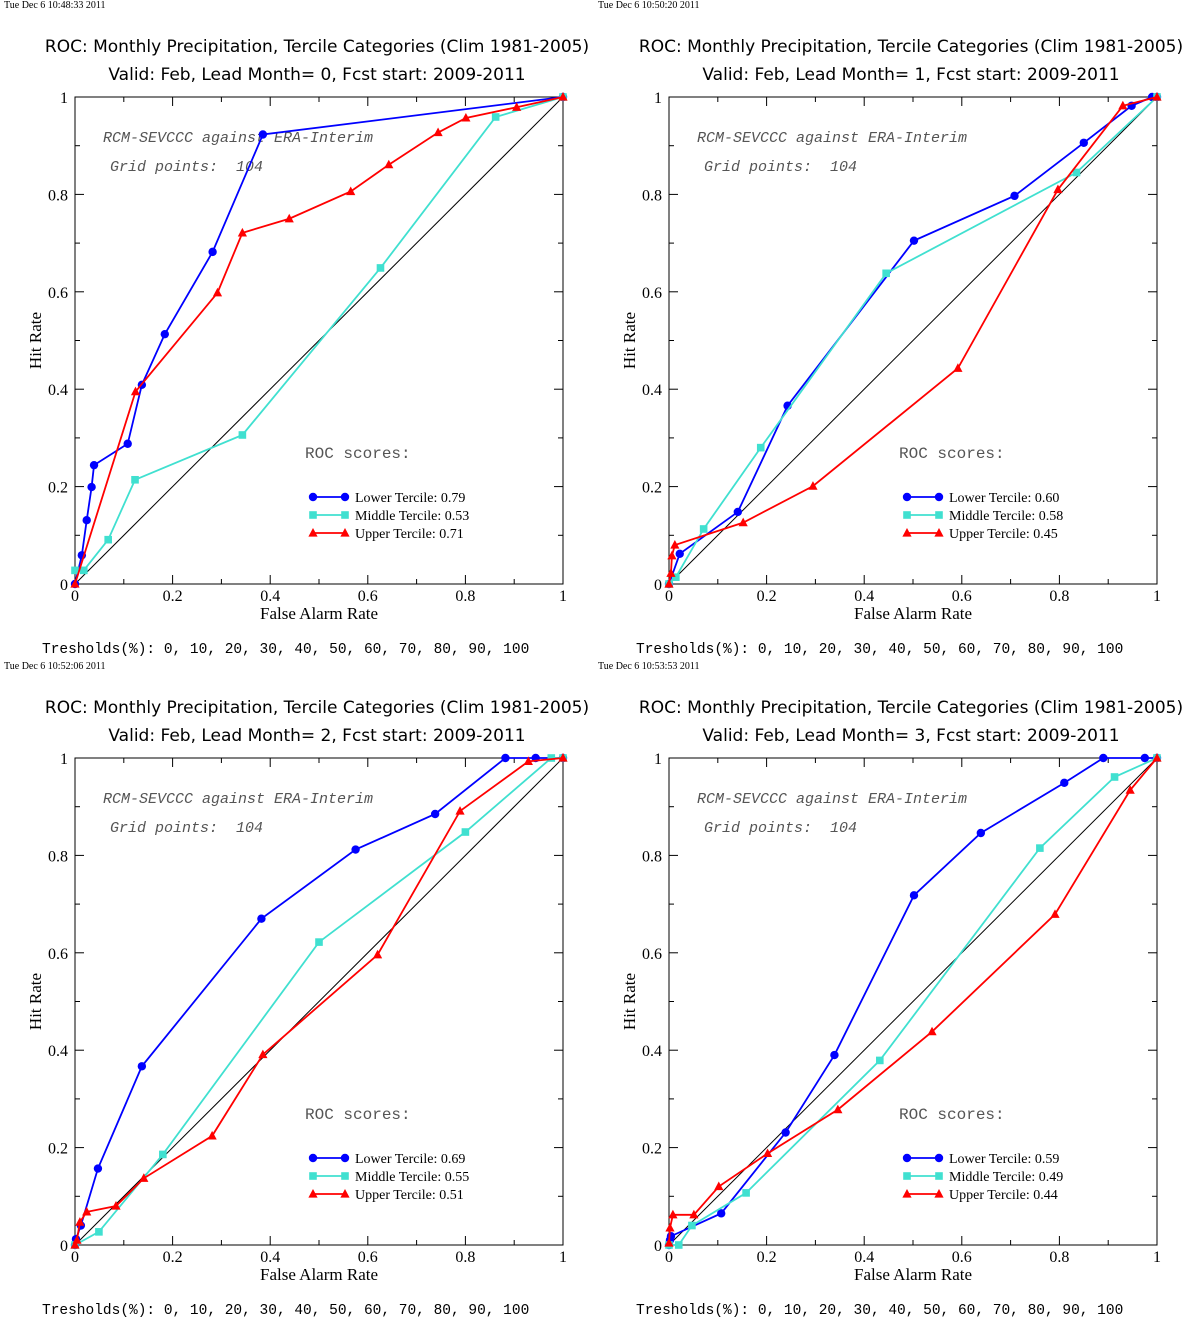  I want to click on legend-entry: Lower Tercile: 0.60, so click(980, 498).